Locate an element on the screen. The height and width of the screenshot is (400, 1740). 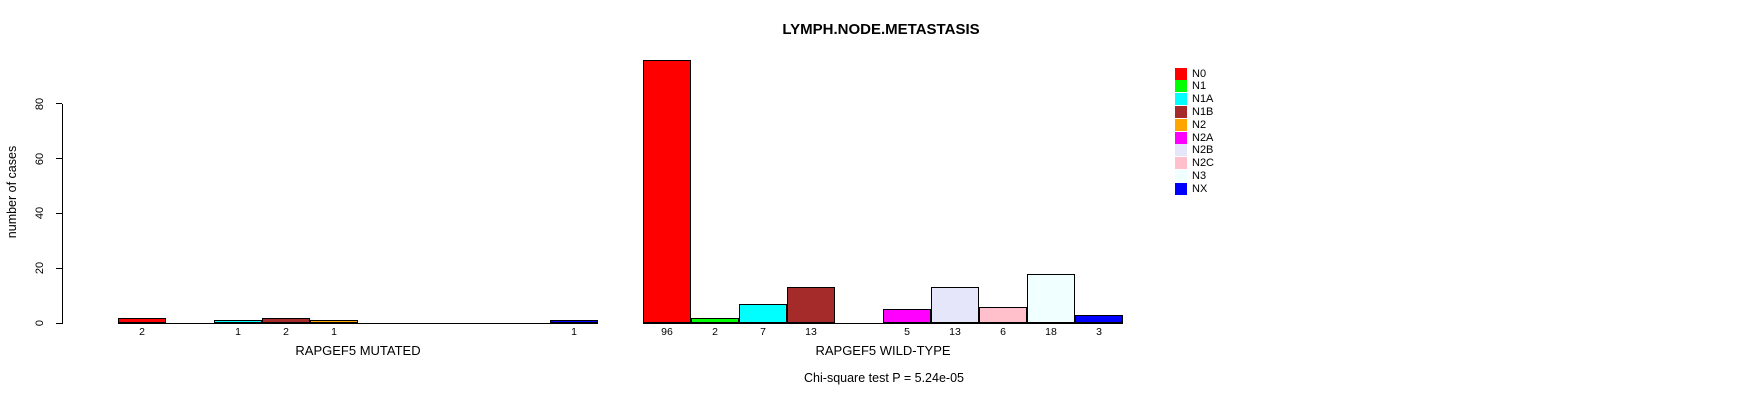
legend-label-n0: N0 is located at coordinates (1199, 73).